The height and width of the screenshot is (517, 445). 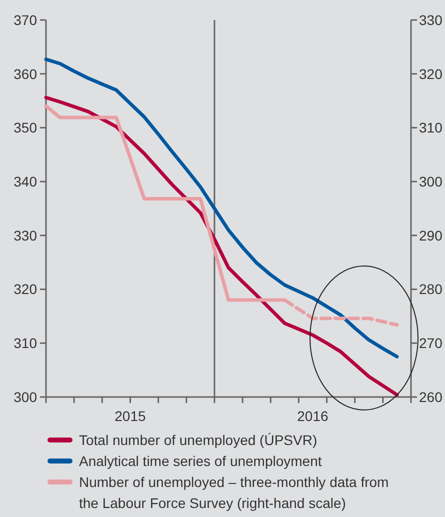 What do you see at coordinates (26, 128) in the screenshot?
I see `y-tick-label: 350` at bounding box center [26, 128].